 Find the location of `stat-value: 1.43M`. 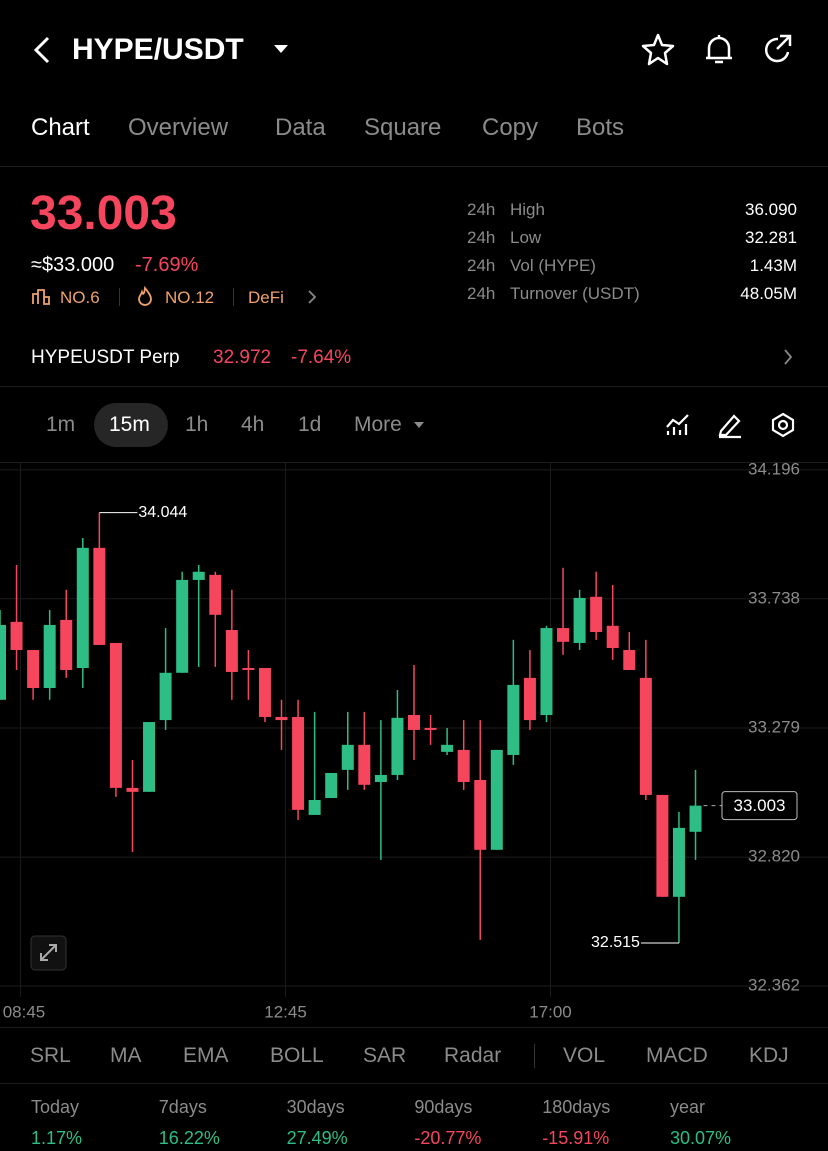

stat-value: 1.43M is located at coordinates (773, 265).